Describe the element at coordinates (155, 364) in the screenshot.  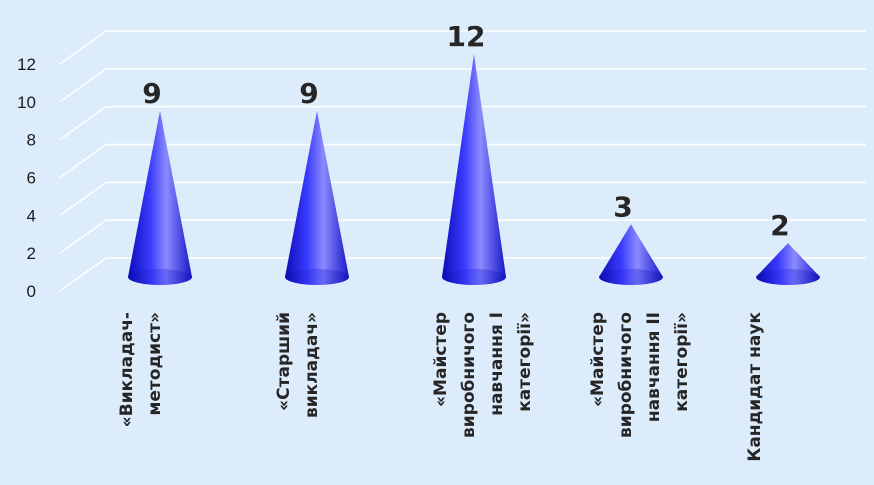
I see `category-label-line: методист»` at that location.